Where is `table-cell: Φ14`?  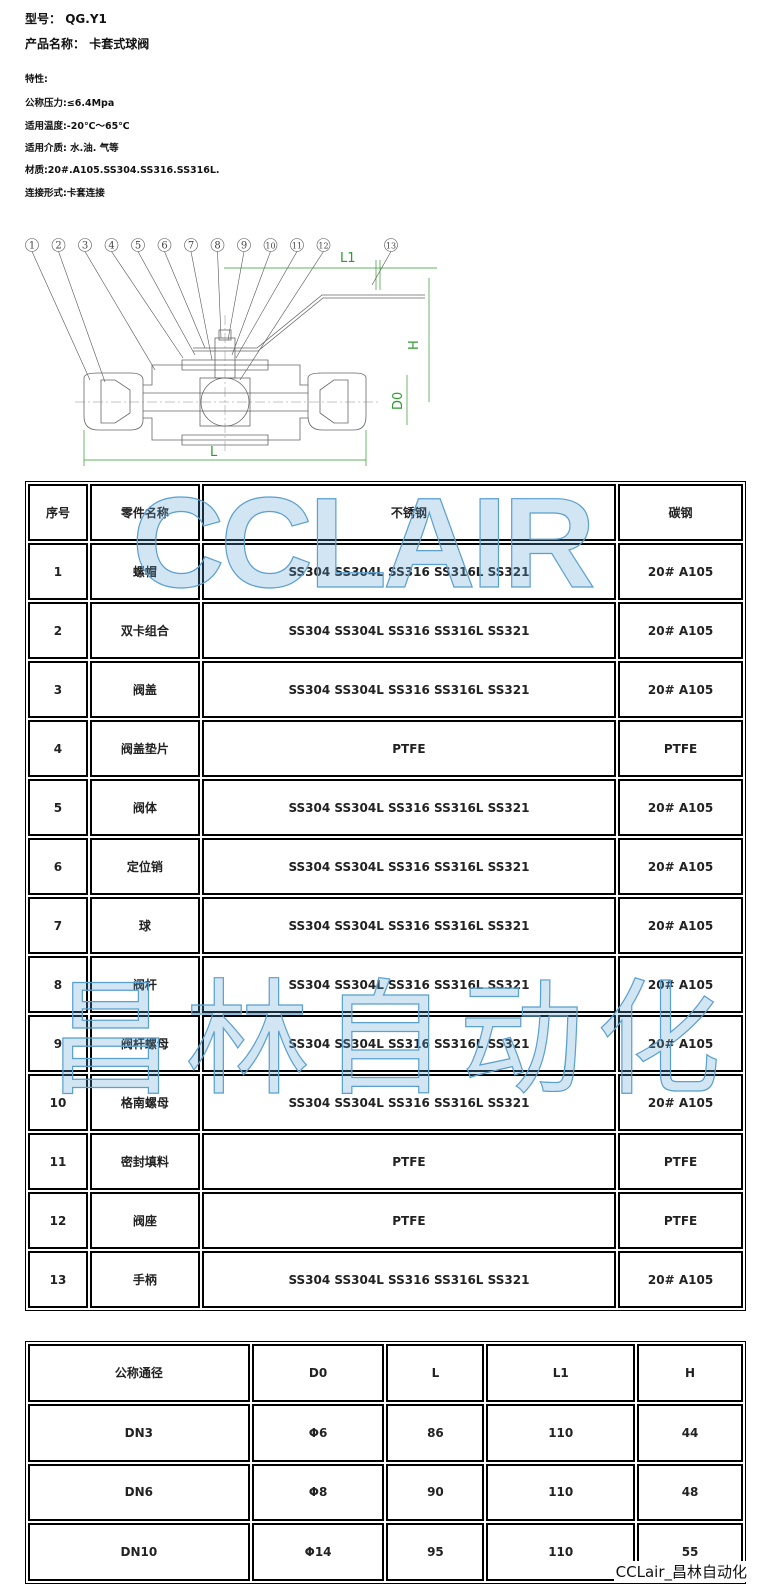 table-cell: Φ14 is located at coordinates (318, 1552).